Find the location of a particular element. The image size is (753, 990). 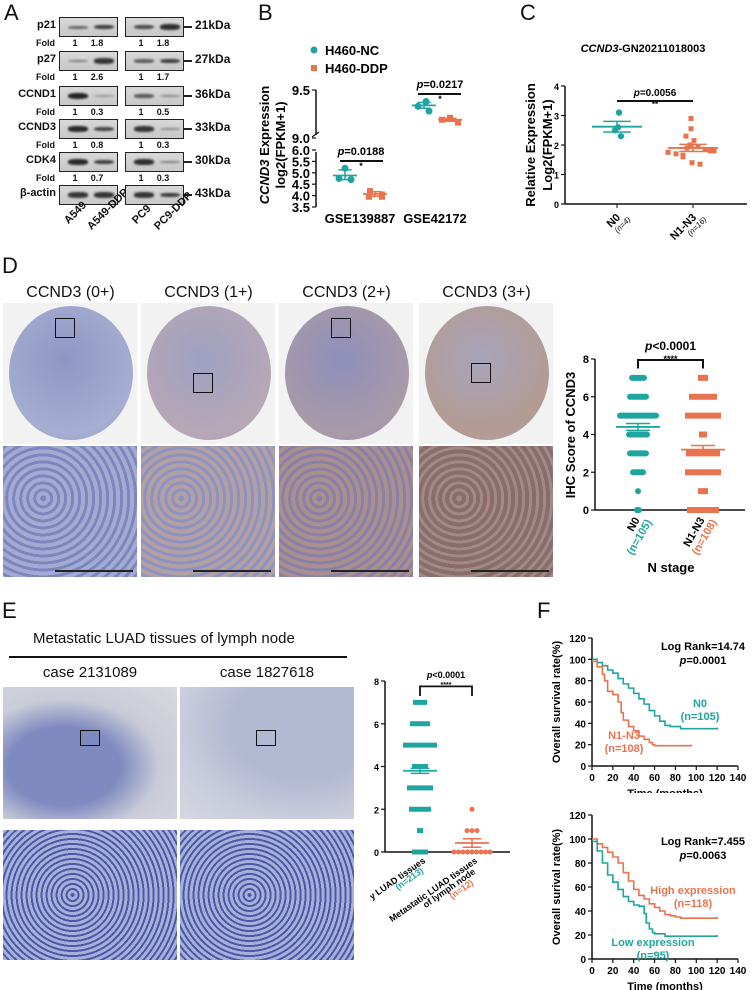

fold-value: 1.7 is located at coordinates (163, 77).